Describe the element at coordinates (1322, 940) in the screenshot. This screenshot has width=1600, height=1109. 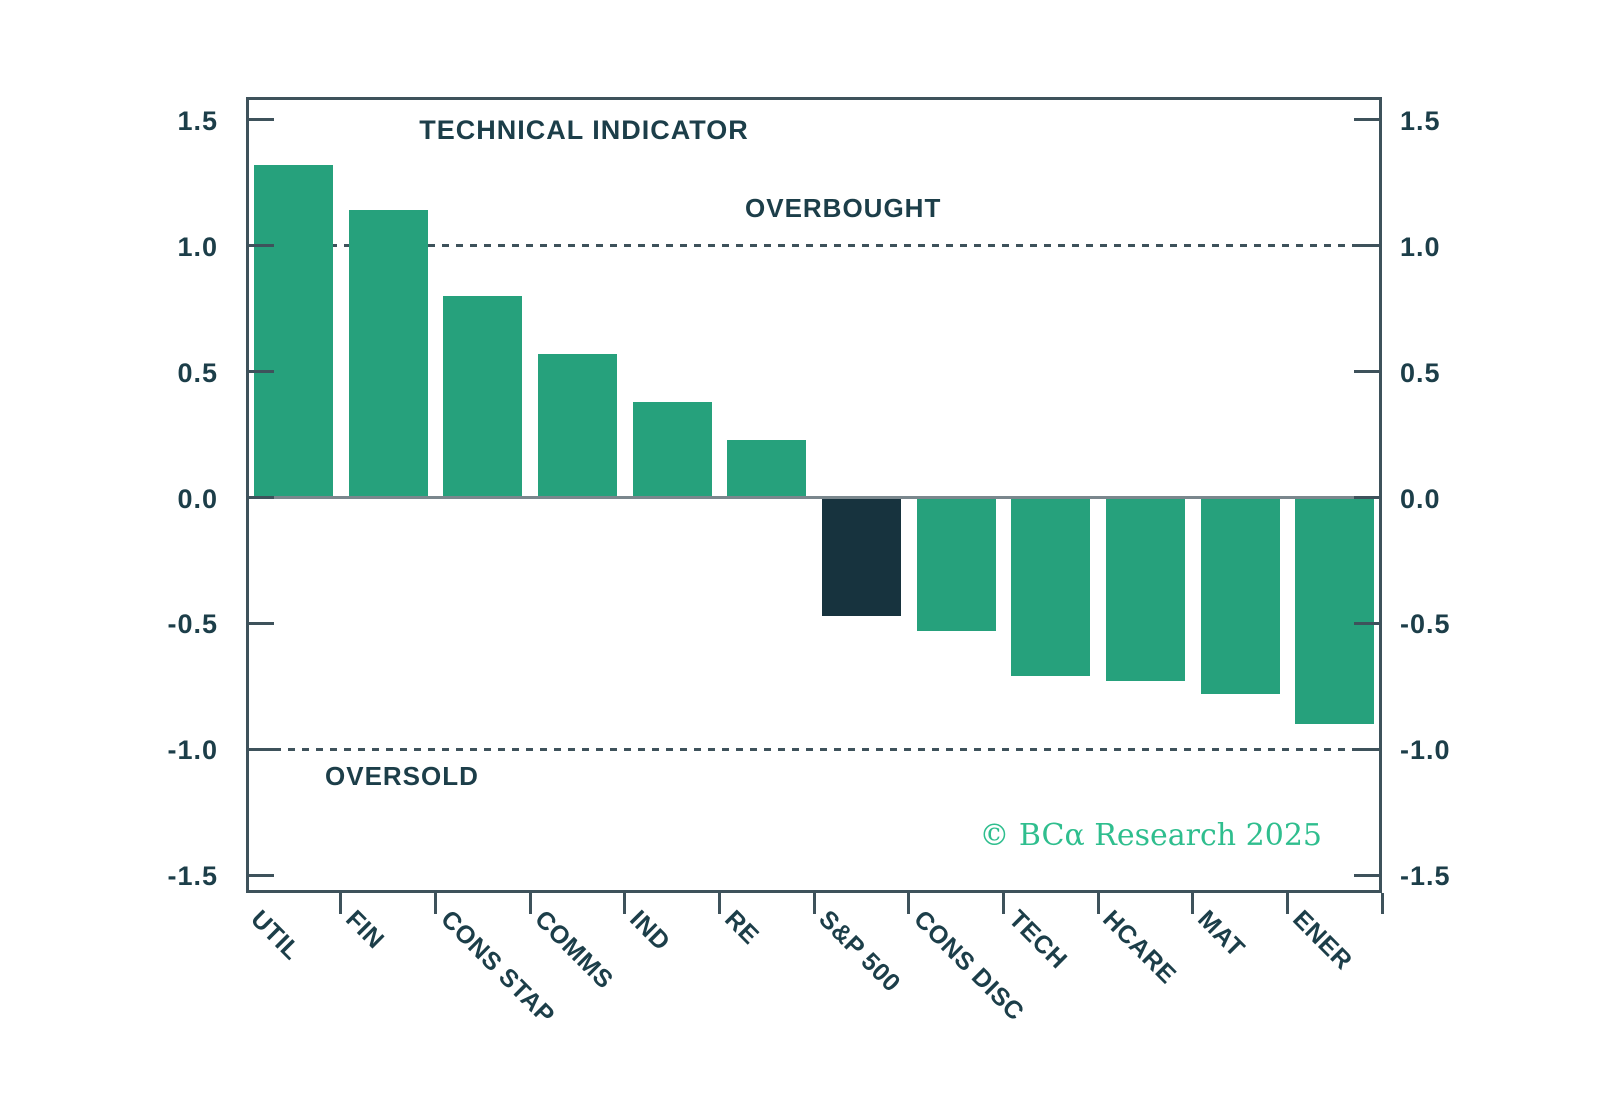
I see `x-category-label-ener: ENER` at that location.